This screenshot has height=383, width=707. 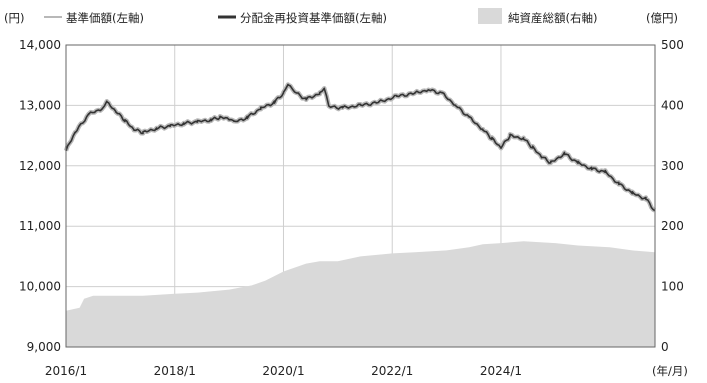 What do you see at coordinates (44, 347) in the screenshot?
I see `left-axis-tick-label: 9,000` at bounding box center [44, 347].